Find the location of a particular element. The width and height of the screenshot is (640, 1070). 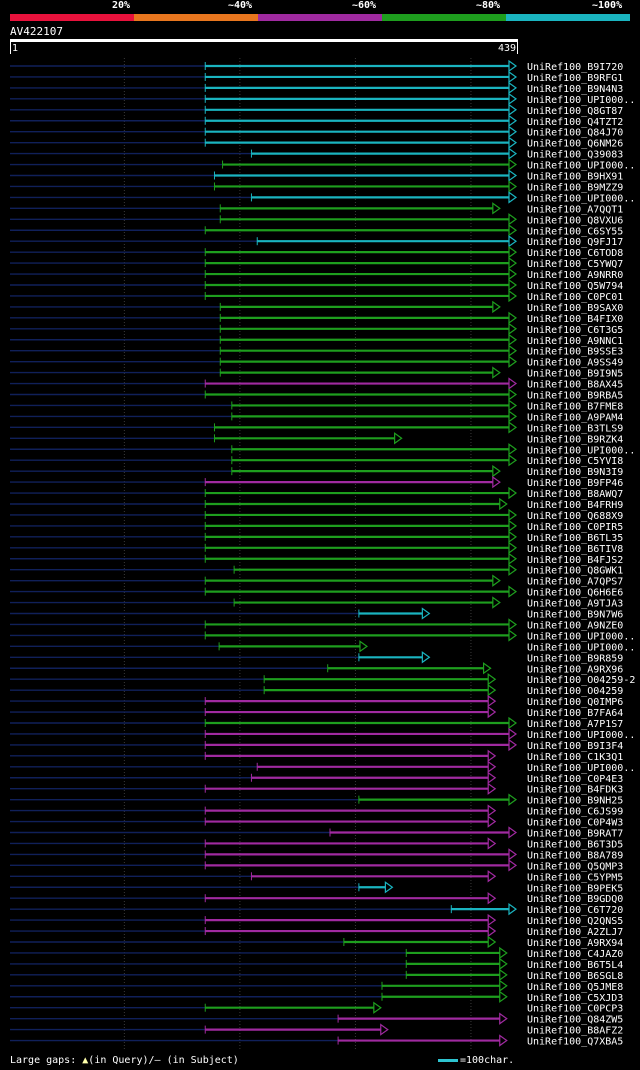

hit-label: UniRef100_C0P4W3 is located at coordinates (575, 823).